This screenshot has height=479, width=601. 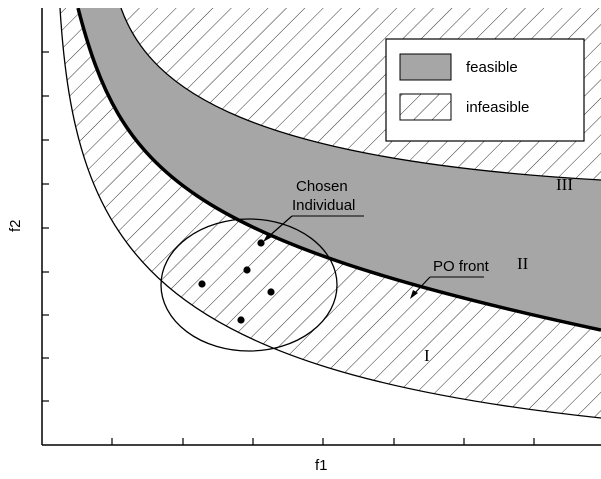 What do you see at coordinates (45, 226) in the screenshot?
I see `y-axis-ticks` at bounding box center [45, 226].